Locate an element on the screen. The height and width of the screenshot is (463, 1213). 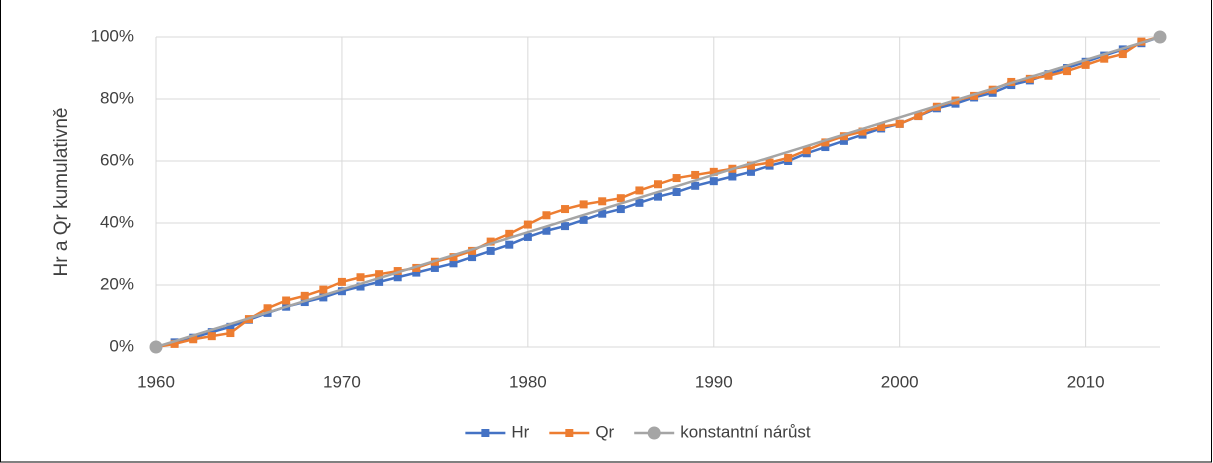
x-tick-label: 1960 is located at coordinates (156, 381).